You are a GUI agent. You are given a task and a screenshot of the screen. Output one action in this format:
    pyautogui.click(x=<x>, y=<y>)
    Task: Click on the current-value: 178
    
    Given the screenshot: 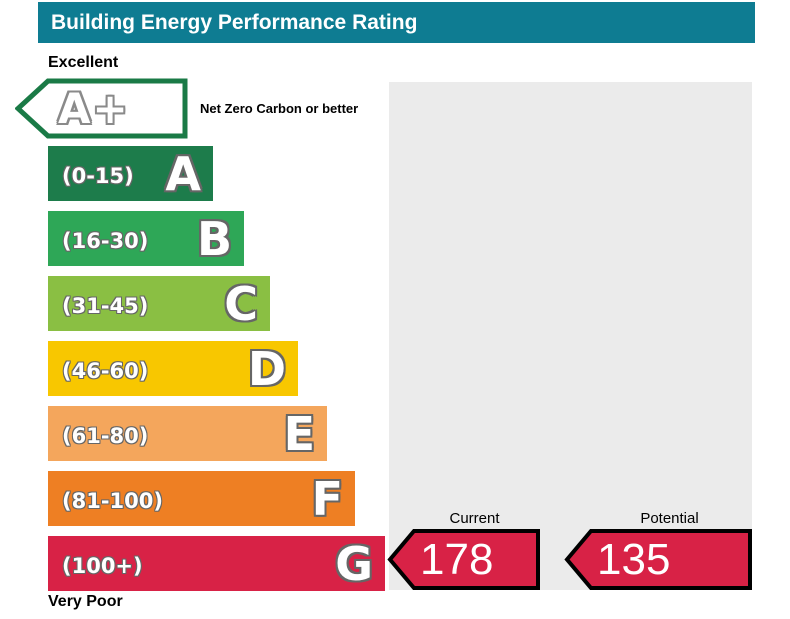 What is the action you would take?
    pyautogui.click(x=457, y=559)
    